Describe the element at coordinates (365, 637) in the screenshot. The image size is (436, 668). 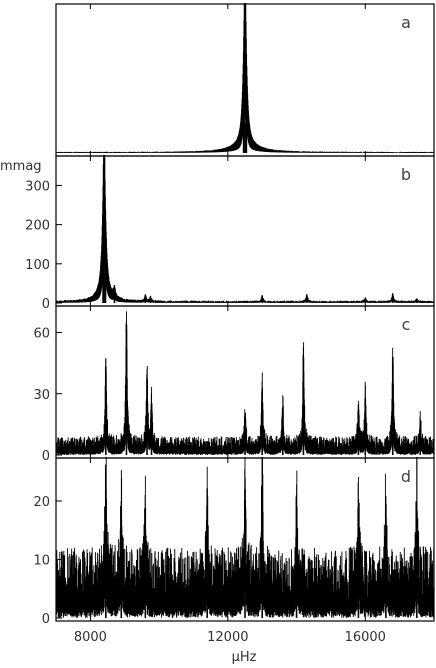
I see `x-tick-label: 16000` at that location.